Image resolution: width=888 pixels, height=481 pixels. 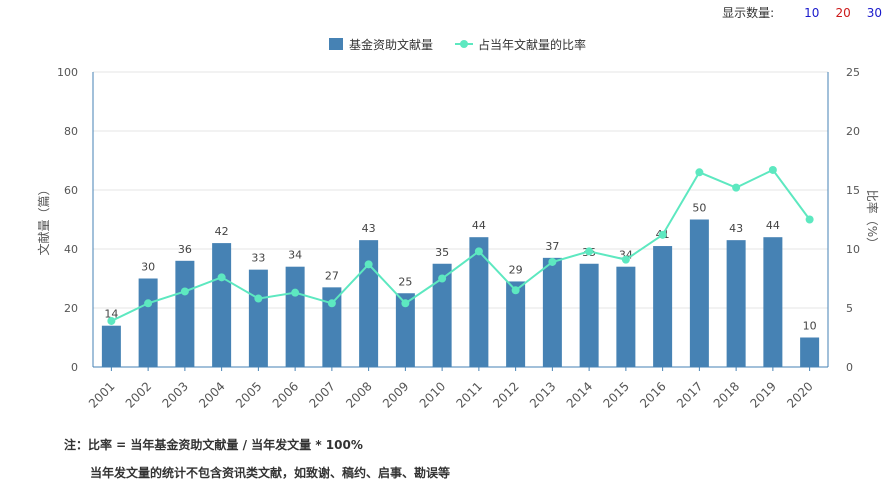 What do you see at coordinates (213, 445) in the screenshot?
I see `note-ratio-definition: 注：比率 = 当年基金资助文献量 / 当年发文量 * 100%` at bounding box center [213, 445].